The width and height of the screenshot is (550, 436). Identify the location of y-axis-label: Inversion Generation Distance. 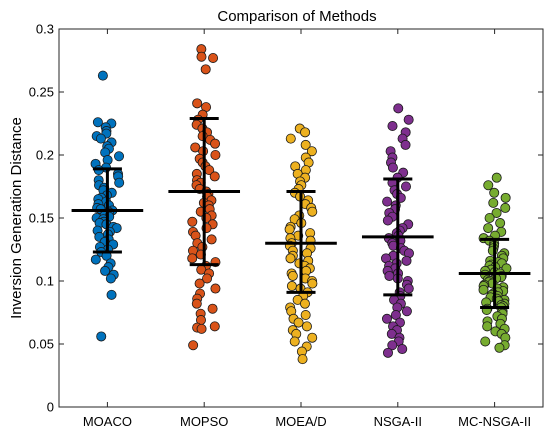
(16, 218).